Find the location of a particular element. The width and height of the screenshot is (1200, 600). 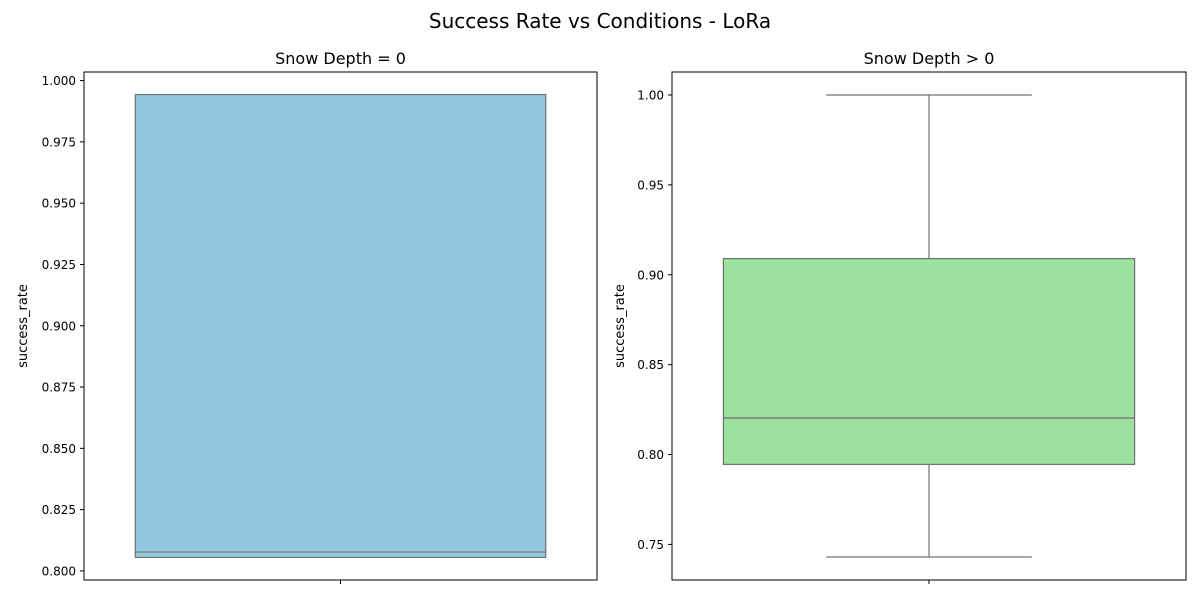

y-tick-label: 0.950 is located at coordinates (59, 204).